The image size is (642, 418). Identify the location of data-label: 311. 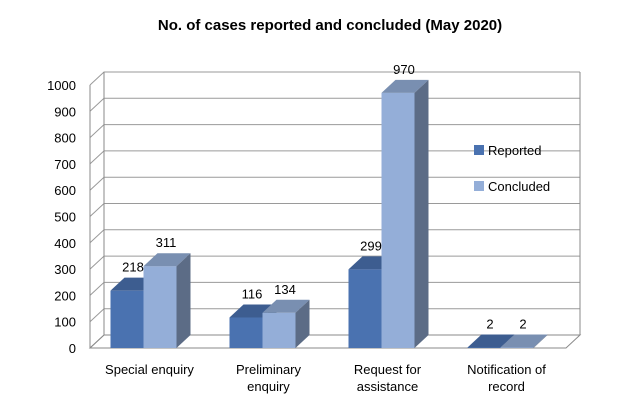
(166, 242).